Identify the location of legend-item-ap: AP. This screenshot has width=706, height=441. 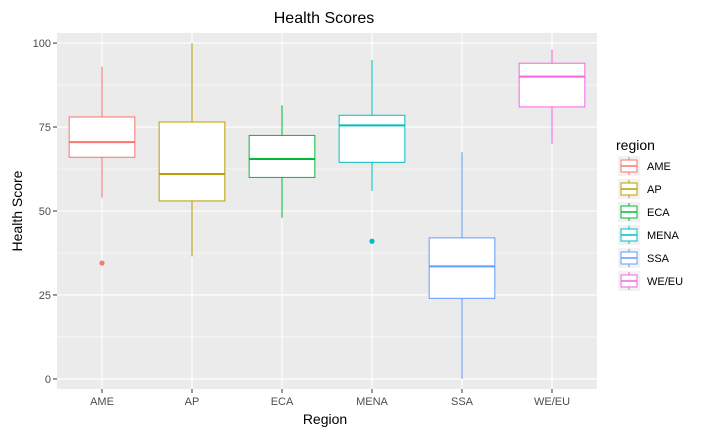
(640, 189).